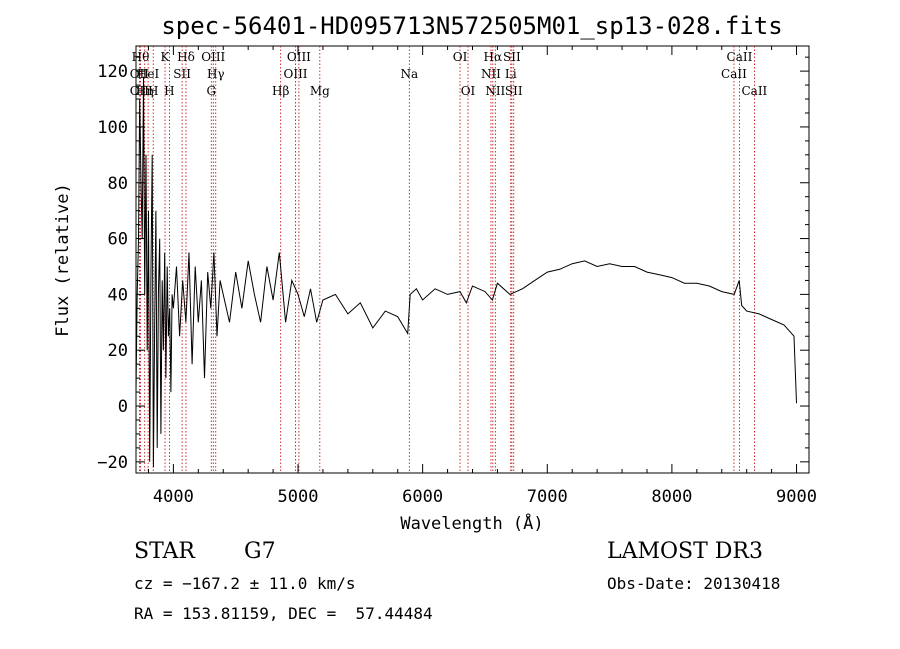 This screenshot has width=900, height=649. Describe the element at coordinates (493, 57) in the screenshot. I see `line-label-21: Hα` at that location.